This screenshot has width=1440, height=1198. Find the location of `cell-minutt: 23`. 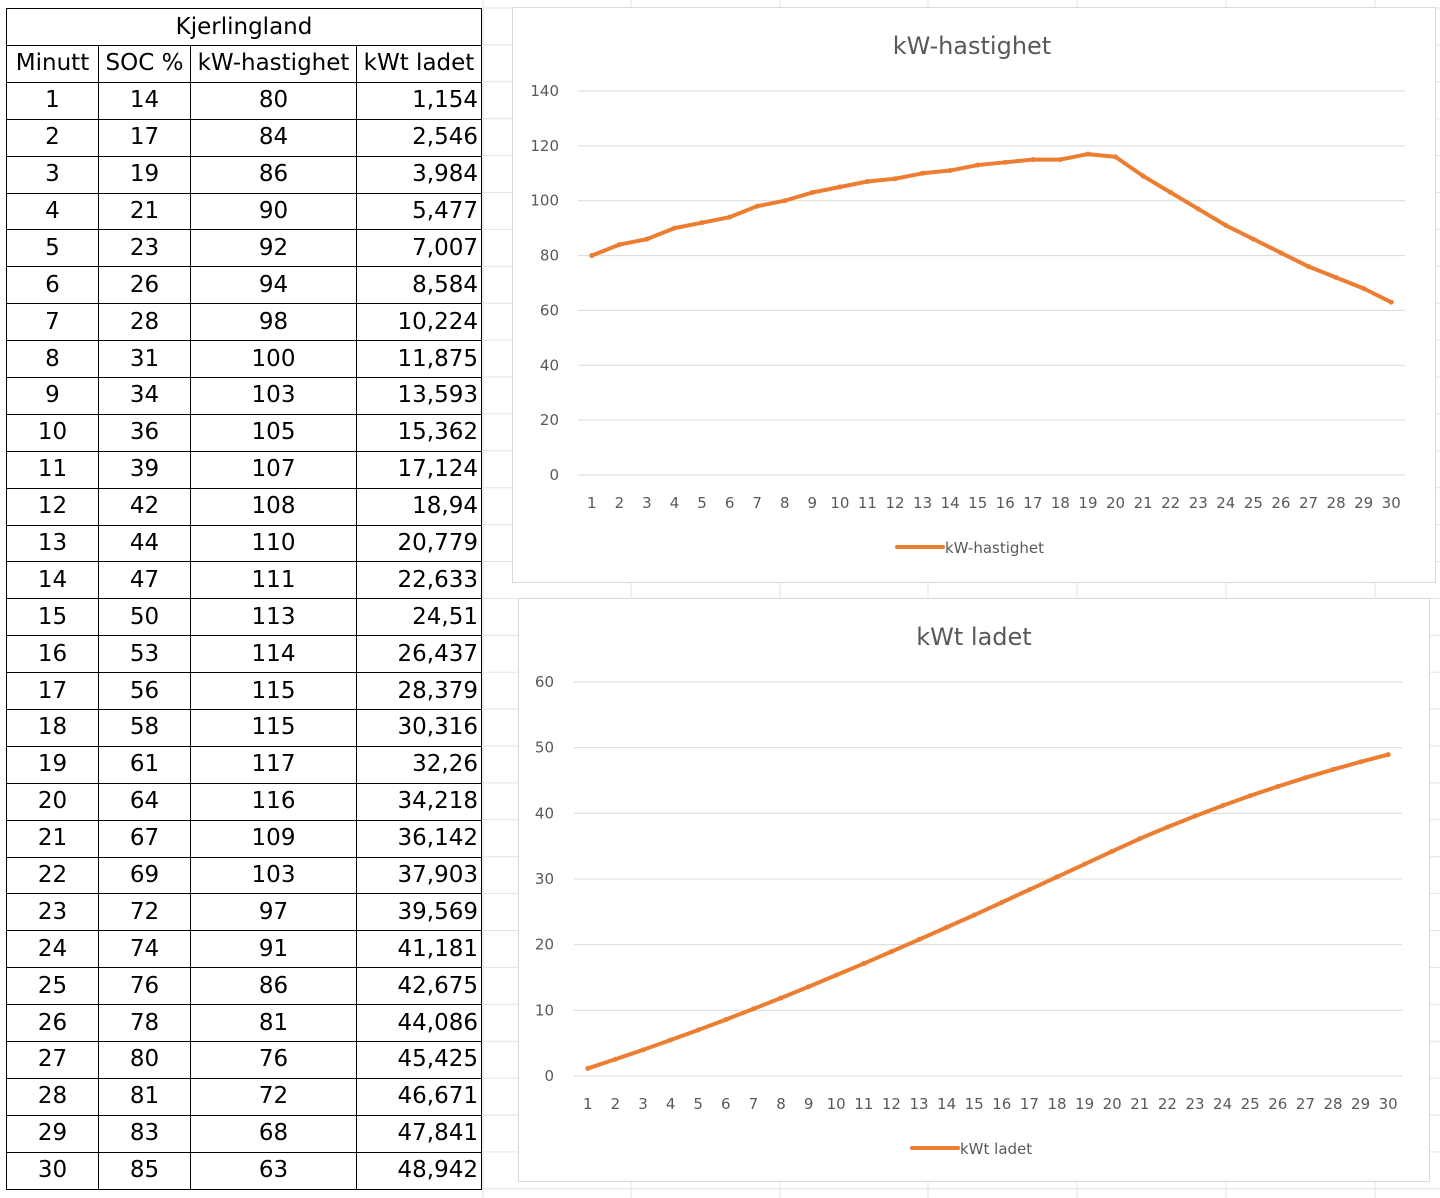

cell-minutt: 23 is located at coordinates (52, 912).